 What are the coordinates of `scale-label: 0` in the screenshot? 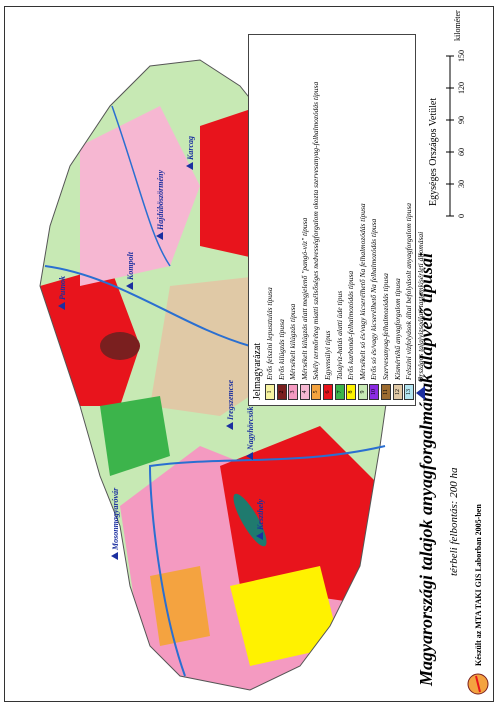 It's located at (461, 216).